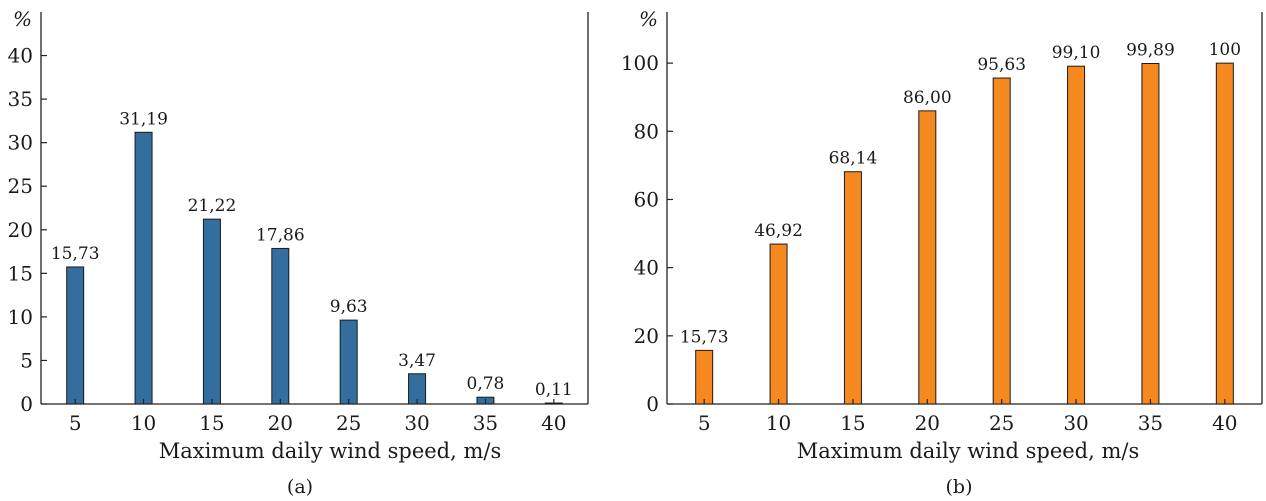 Image resolution: width=1266 pixels, height=501 pixels. Describe the element at coordinates (20, 99) in the screenshot. I see `y-tick-label: 35` at that location.